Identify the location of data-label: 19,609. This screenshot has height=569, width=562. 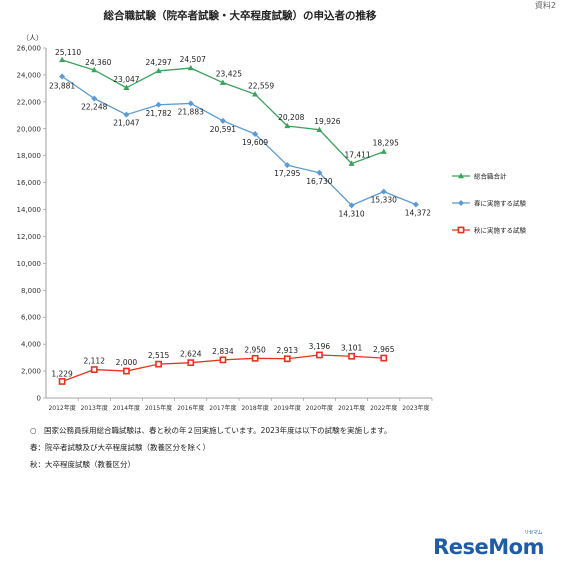
(255, 142).